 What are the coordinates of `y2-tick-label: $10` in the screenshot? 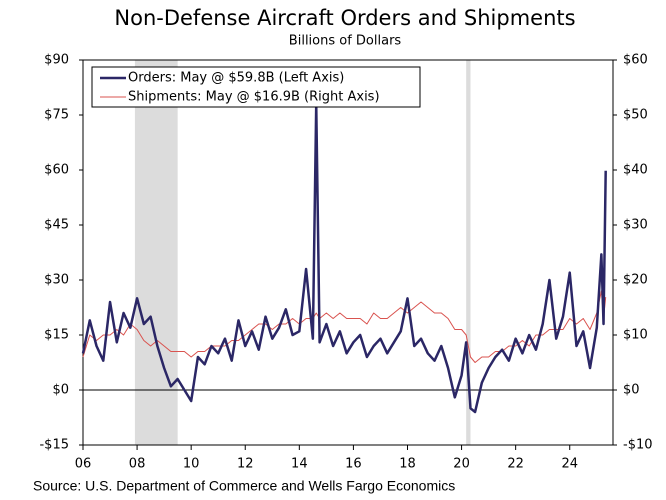 It's located at (635, 335).